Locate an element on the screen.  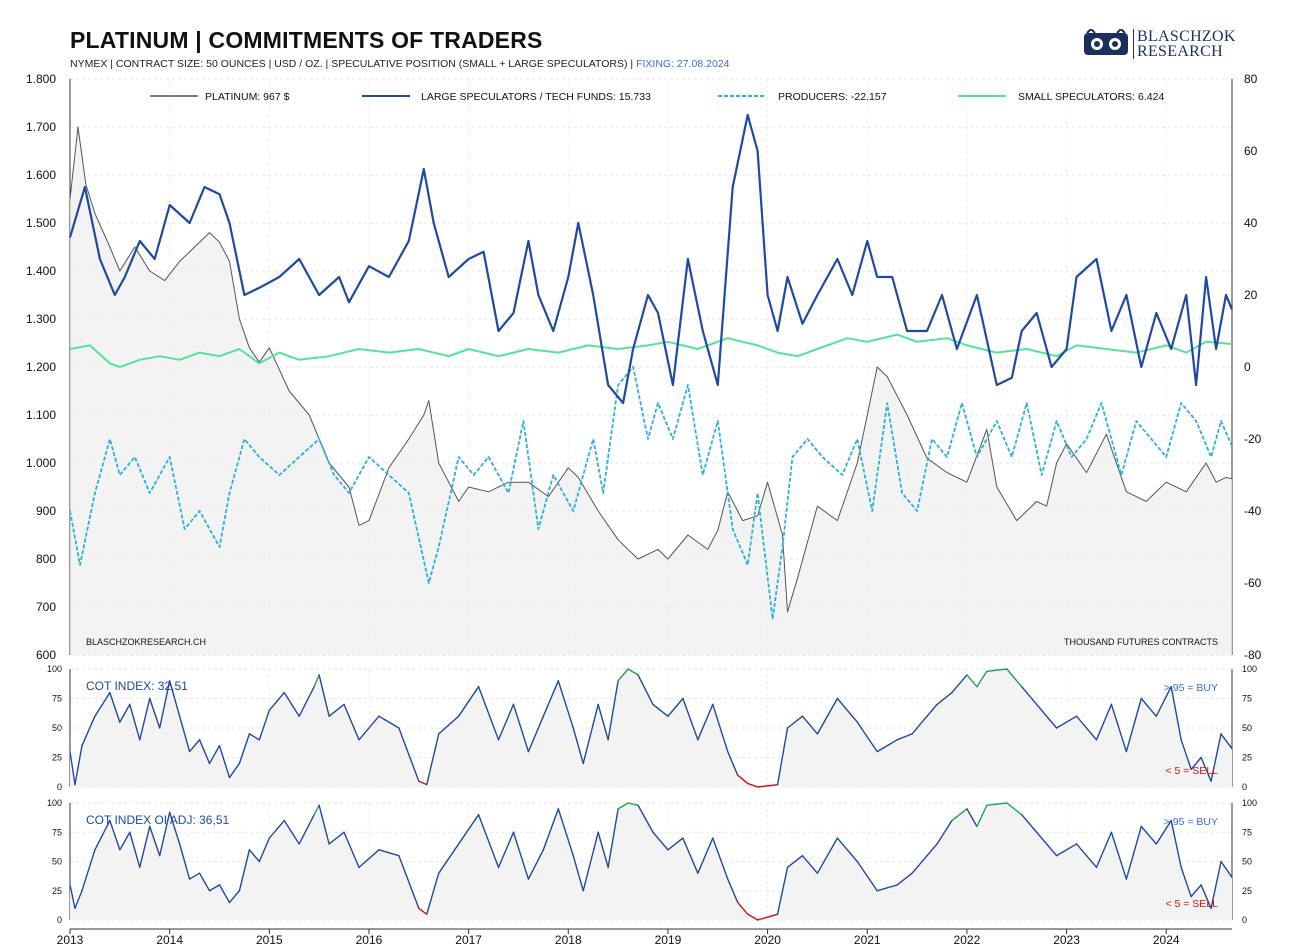
legend-label: PLATINUM: 967 $ is located at coordinates (247, 97).